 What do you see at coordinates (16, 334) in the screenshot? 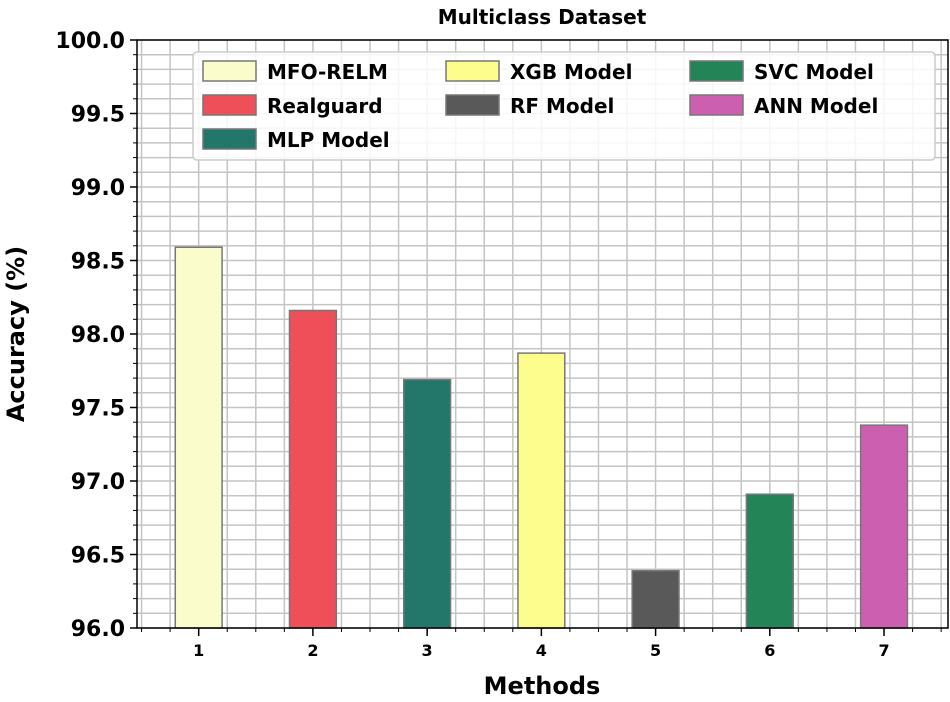
I see `y-axis-label: Accuracy (%)` at bounding box center [16, 334].